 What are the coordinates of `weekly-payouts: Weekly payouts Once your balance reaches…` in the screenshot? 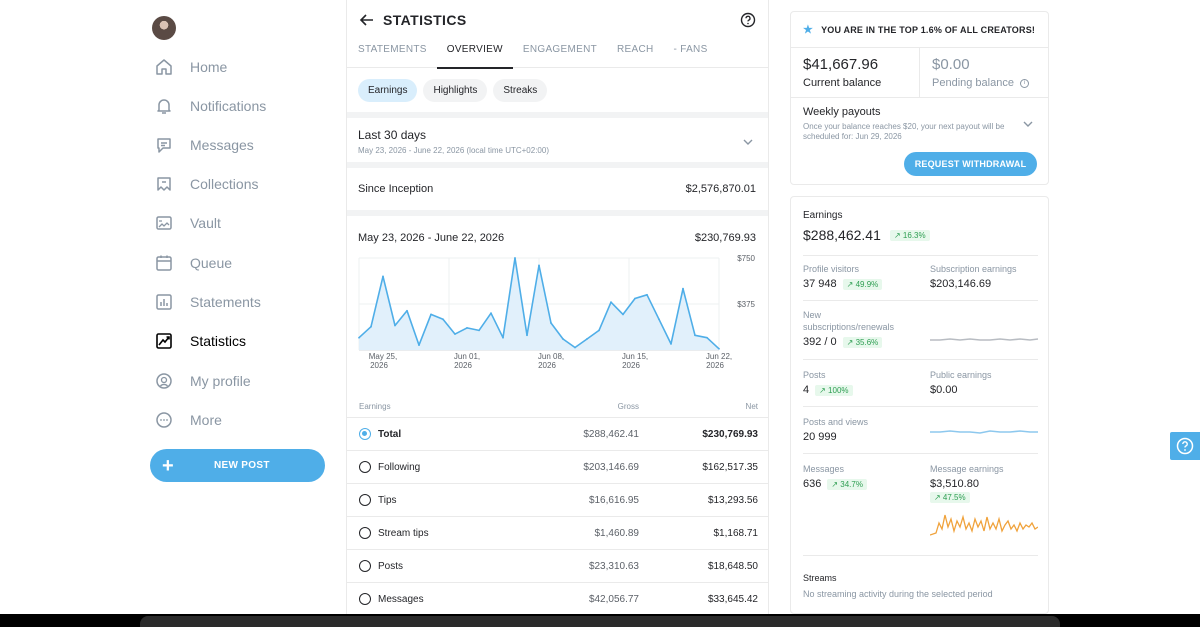 It's located at (919, 141).